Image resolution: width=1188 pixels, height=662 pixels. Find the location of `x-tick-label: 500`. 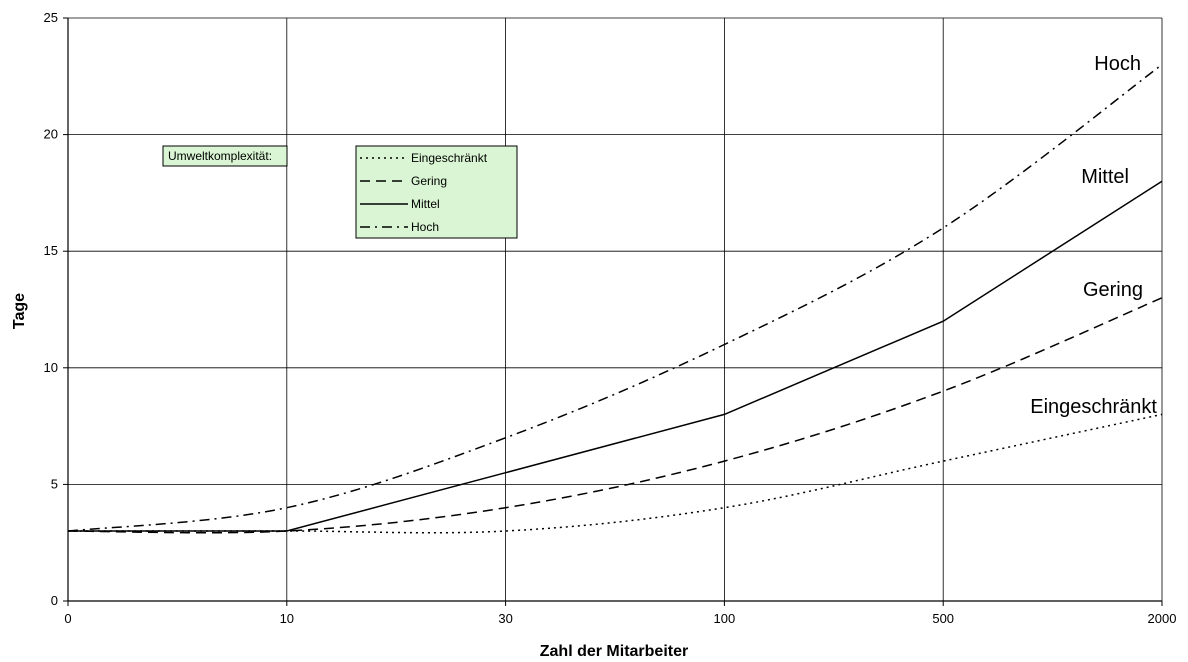

x-tick-label: 500 is located at coordinates (943, 618).